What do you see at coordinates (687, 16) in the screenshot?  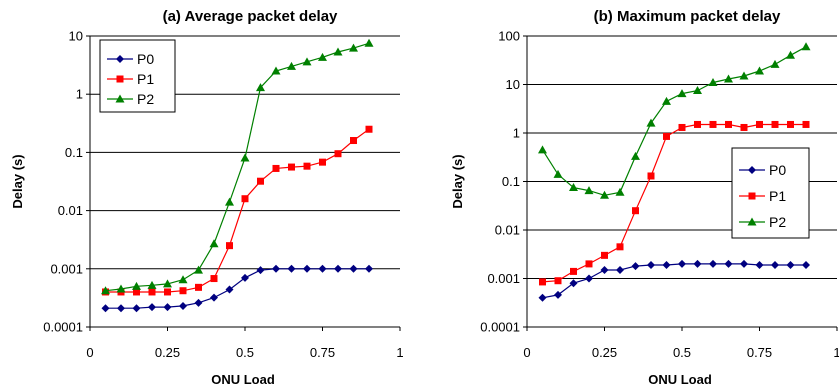 I see `chart-title: (b) Maximum packet delay` at bounding box center [687, 16].